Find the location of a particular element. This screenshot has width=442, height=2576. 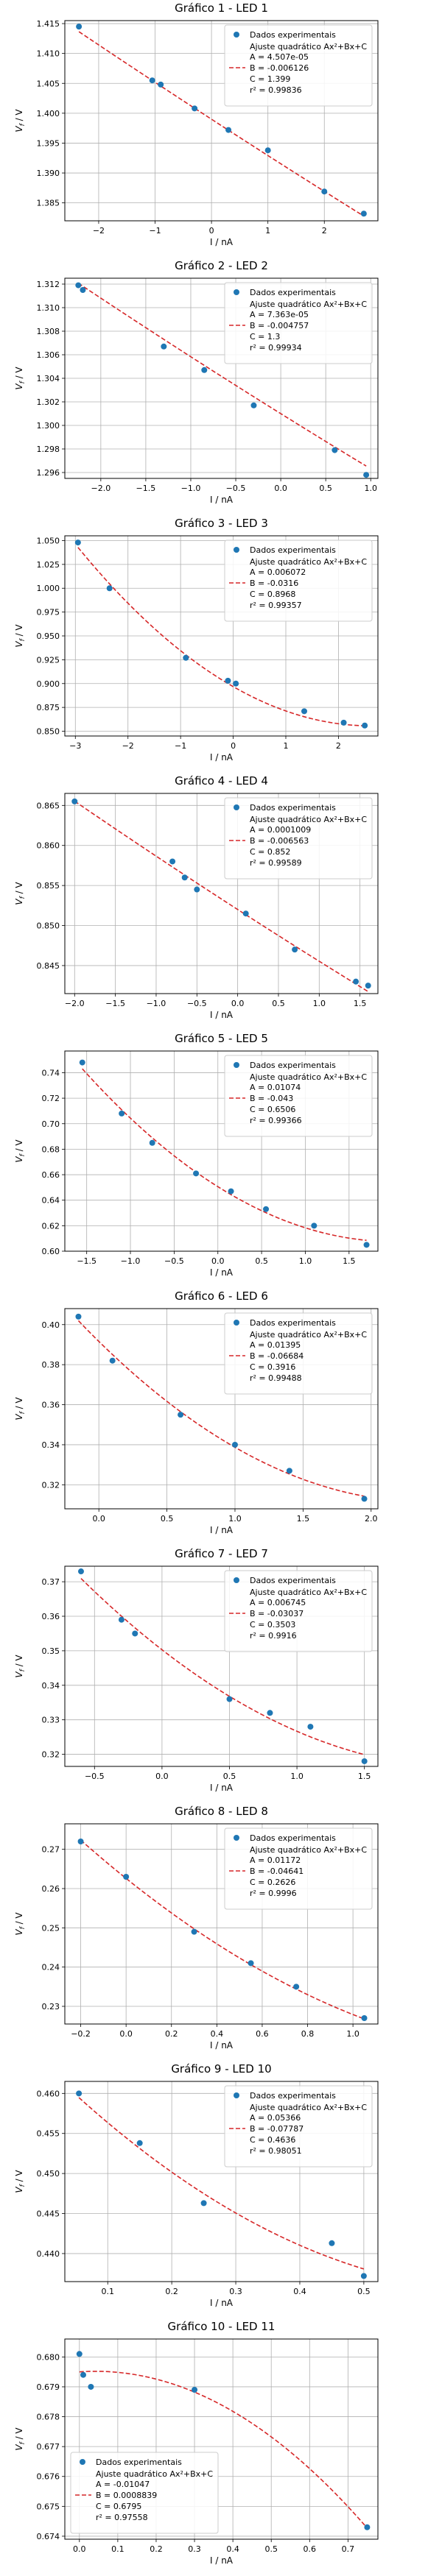

x-tick-label: 0.0 is located at coordinates (80, 2549).